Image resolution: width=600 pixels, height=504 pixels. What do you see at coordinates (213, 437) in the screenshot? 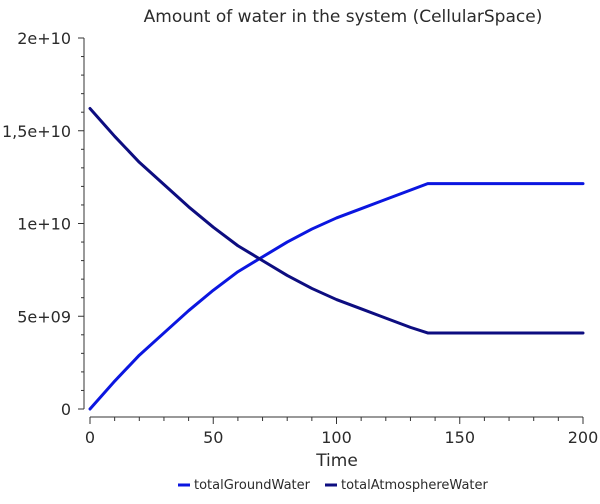
I see `x-tick-label: 50` at bounding box center [213, 437].